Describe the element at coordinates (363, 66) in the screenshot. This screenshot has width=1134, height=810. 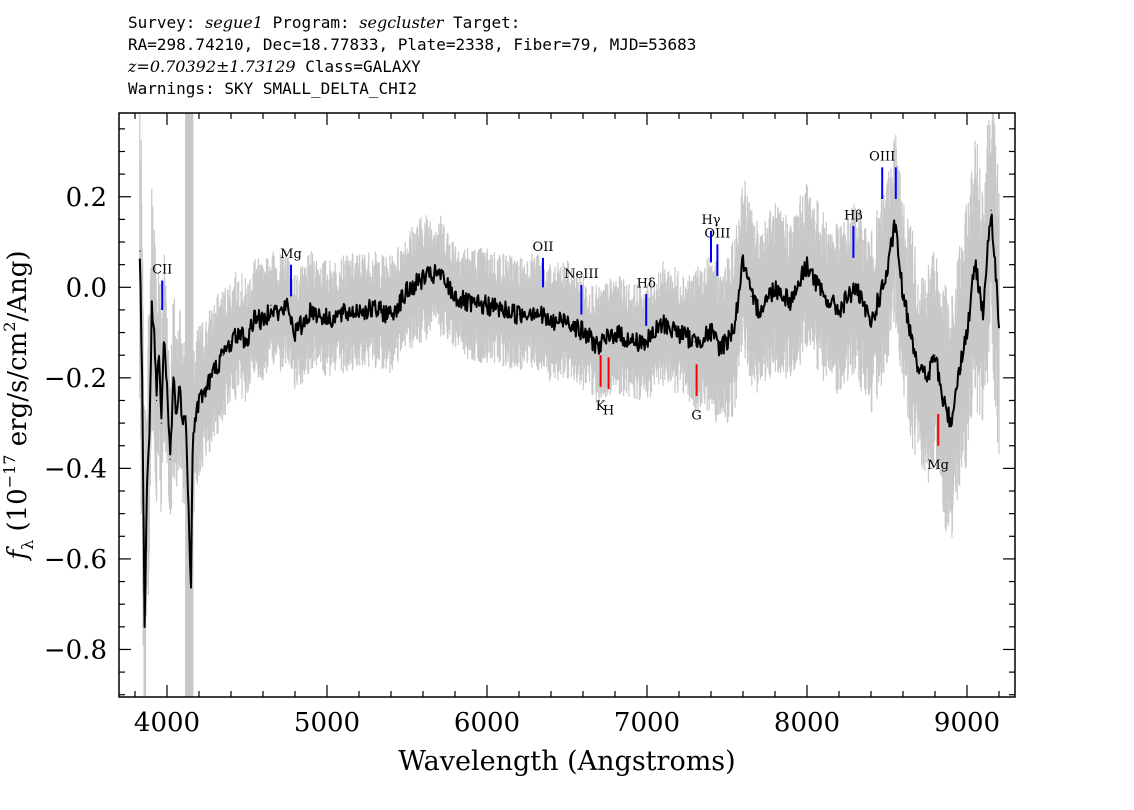
I see `class-value: Class=GALAXY` at that location.